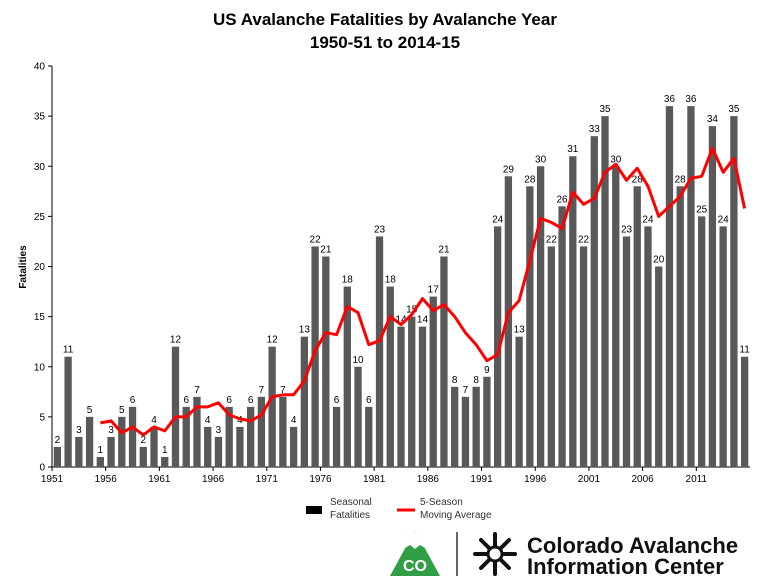 Image resolution: width=770 pixels, height=578 pixels. Describe the element at coordinates (415, 566) in the screenshot. I see `logo-badge-text: CO` at that location.